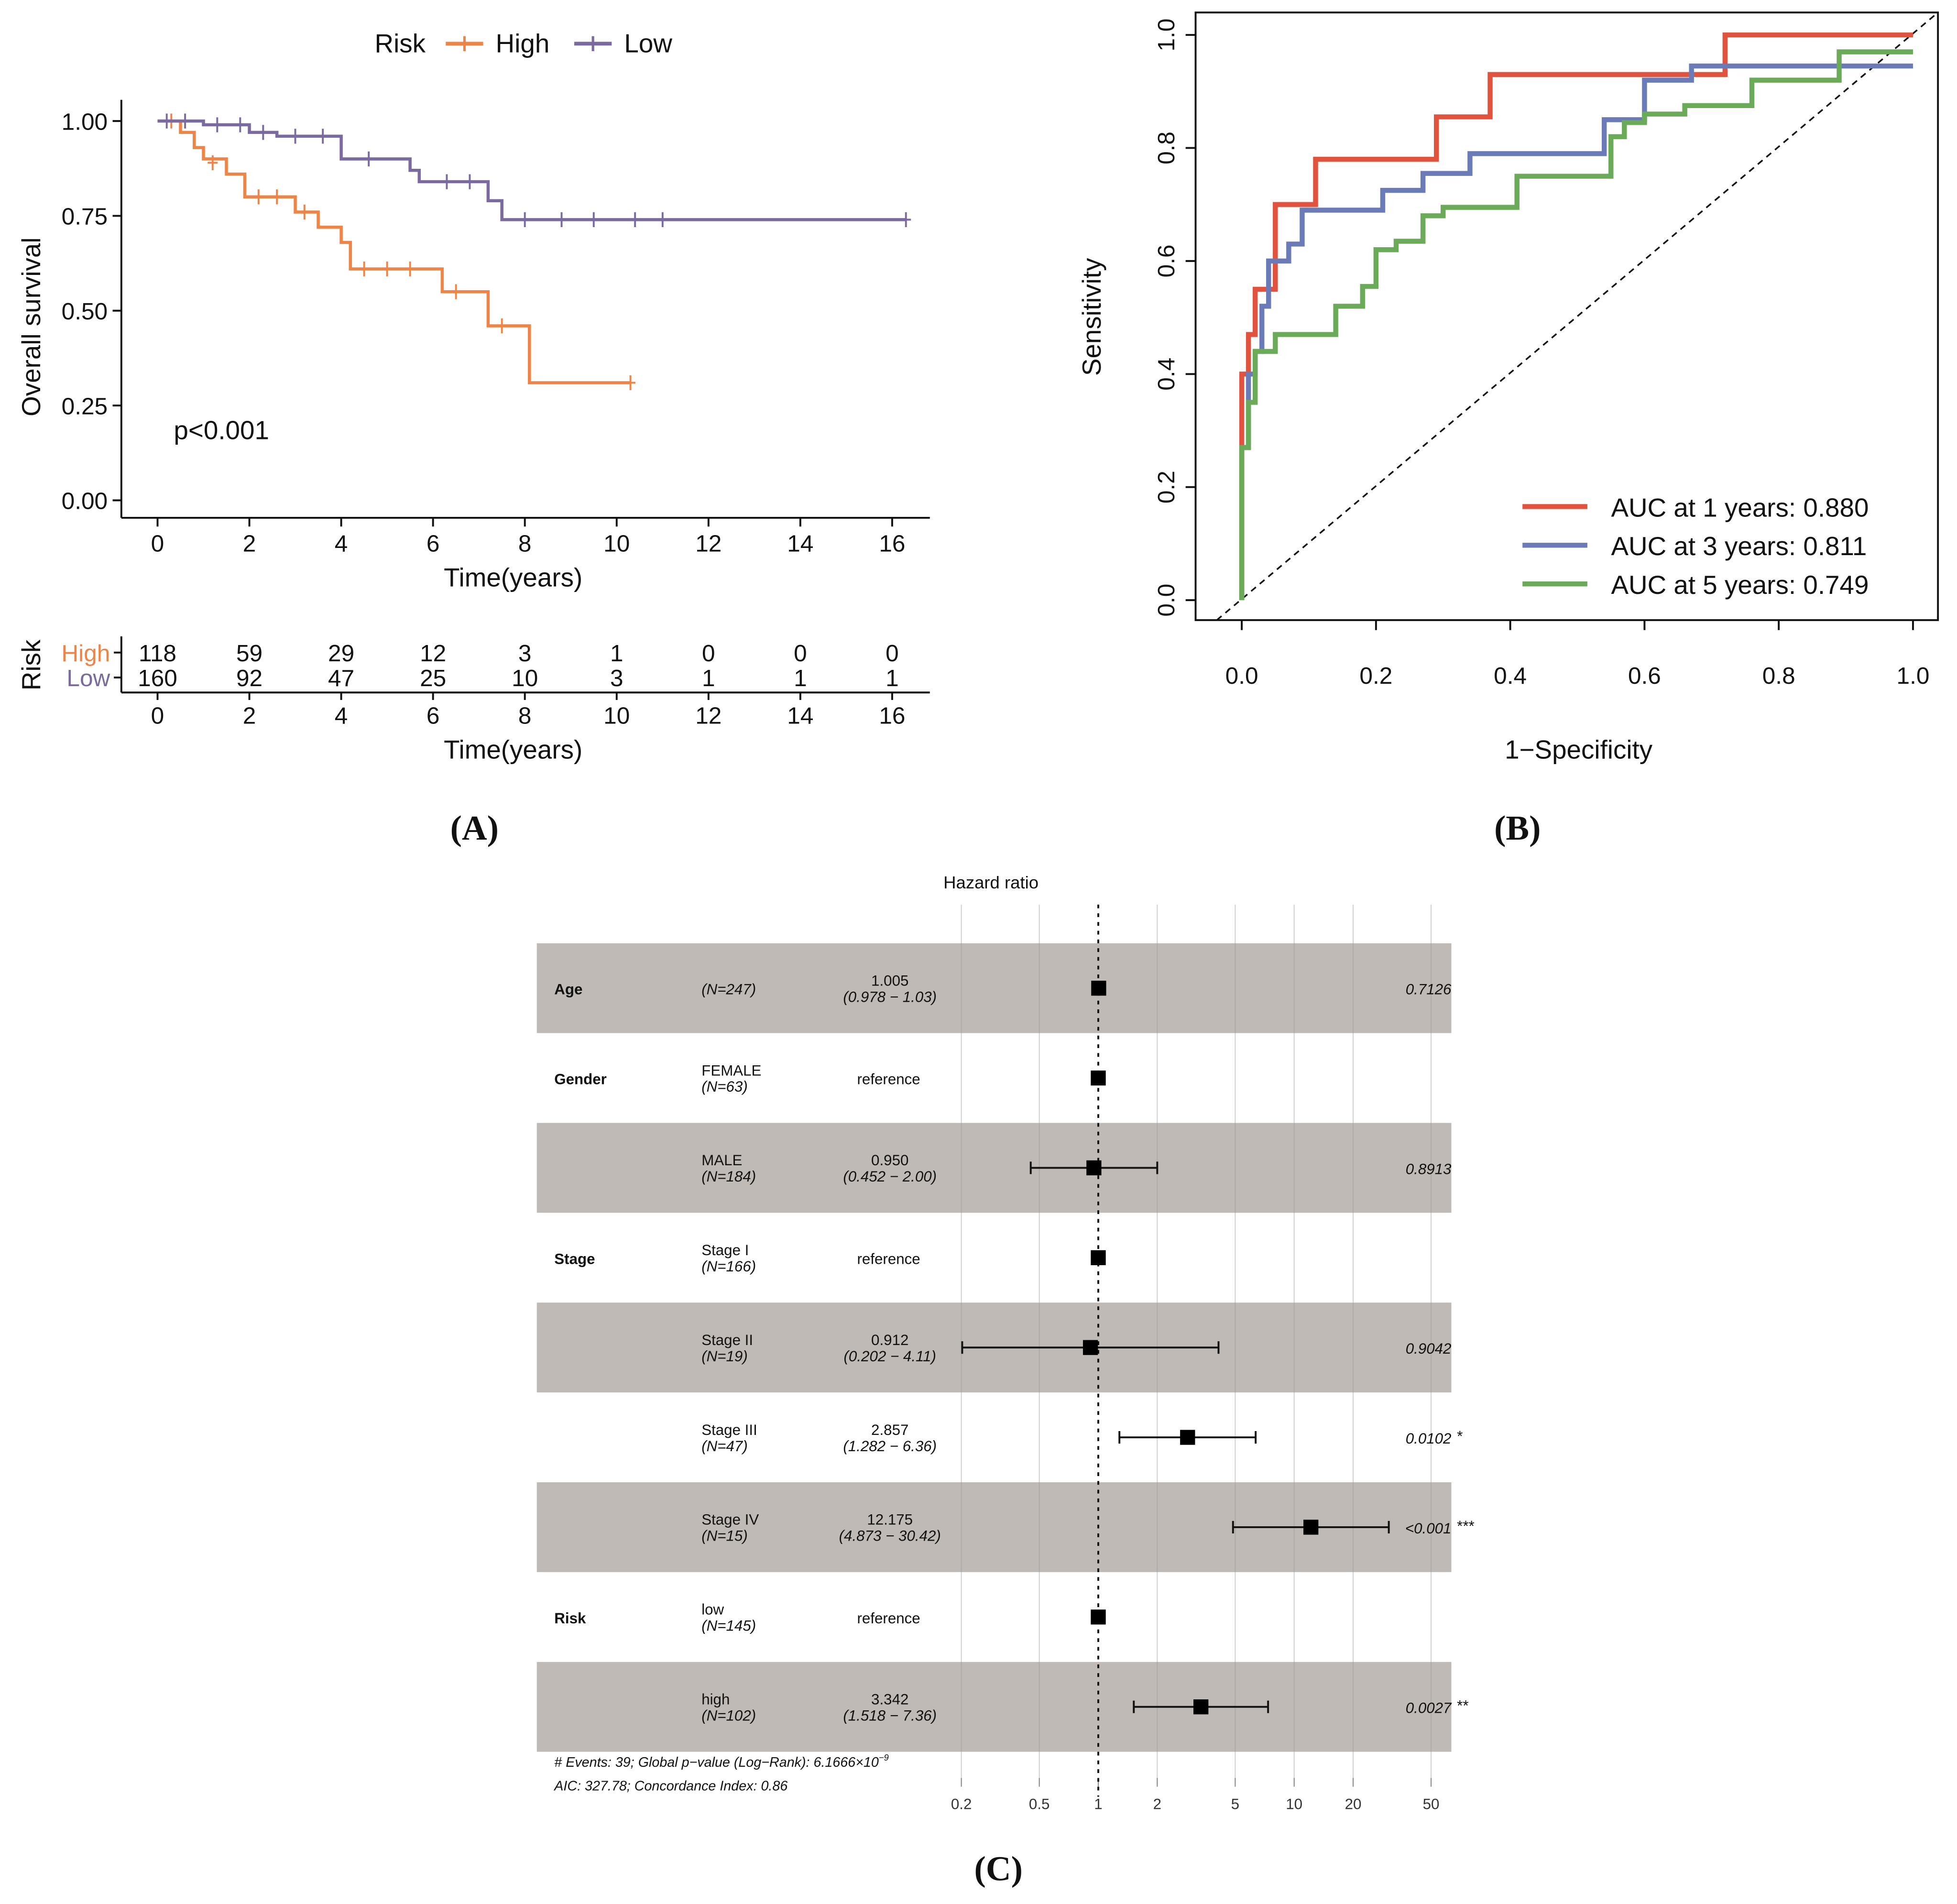 This screenshot has width=1957, height=1904. What do you see at coordinates (890, 980) in the screenshot?
I see `forest-hr: 1.005` at bounding box center [890, 980].